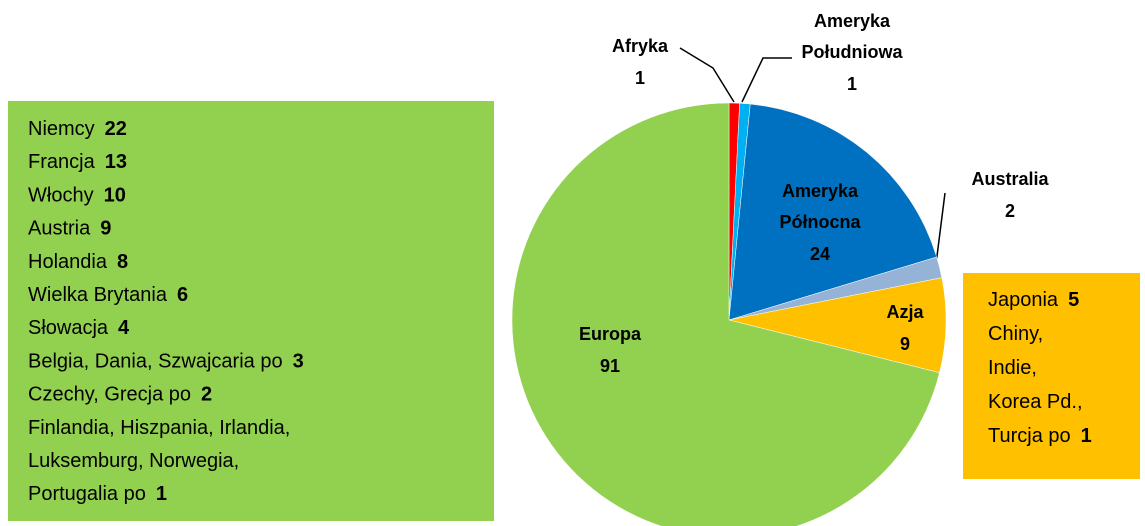  I want to click on box-text: Holandia, so click(68, 262).